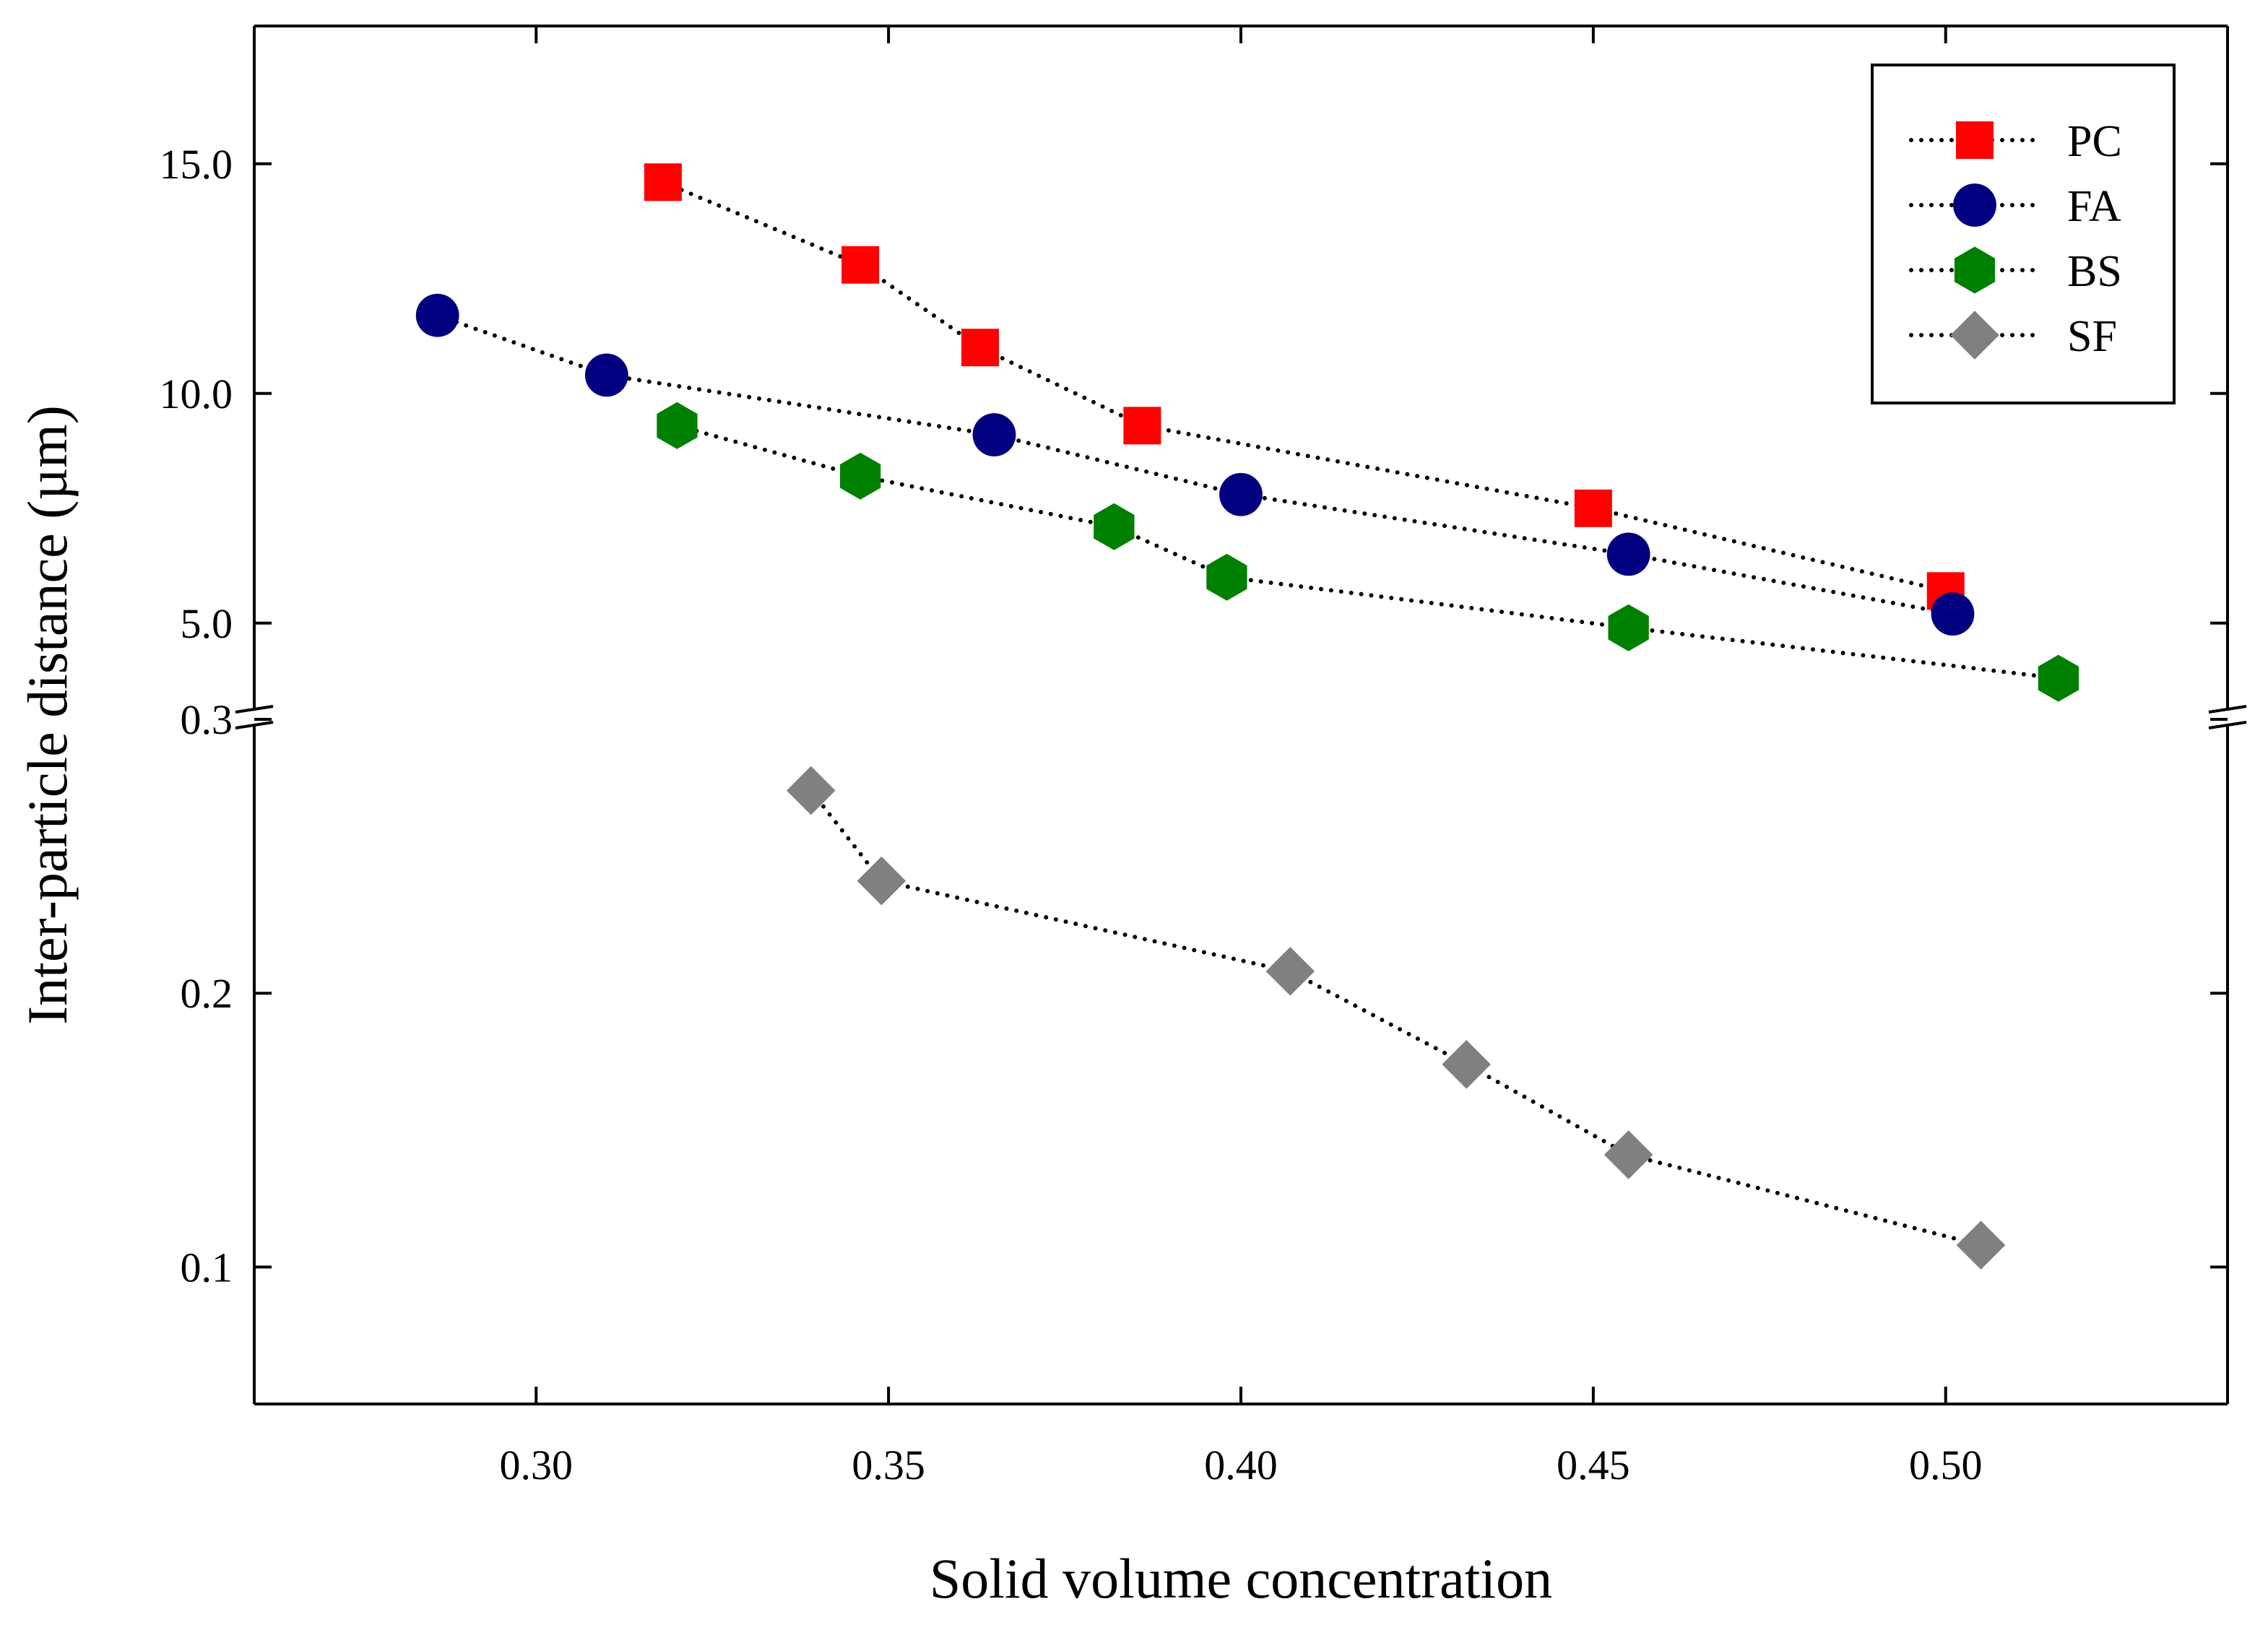 This screenshot has height=1625, width=2268. Describe the element at coordinates (1241, 1578) in the screenshot. I see `x-axis-title: Solid volume concentration` at that location.